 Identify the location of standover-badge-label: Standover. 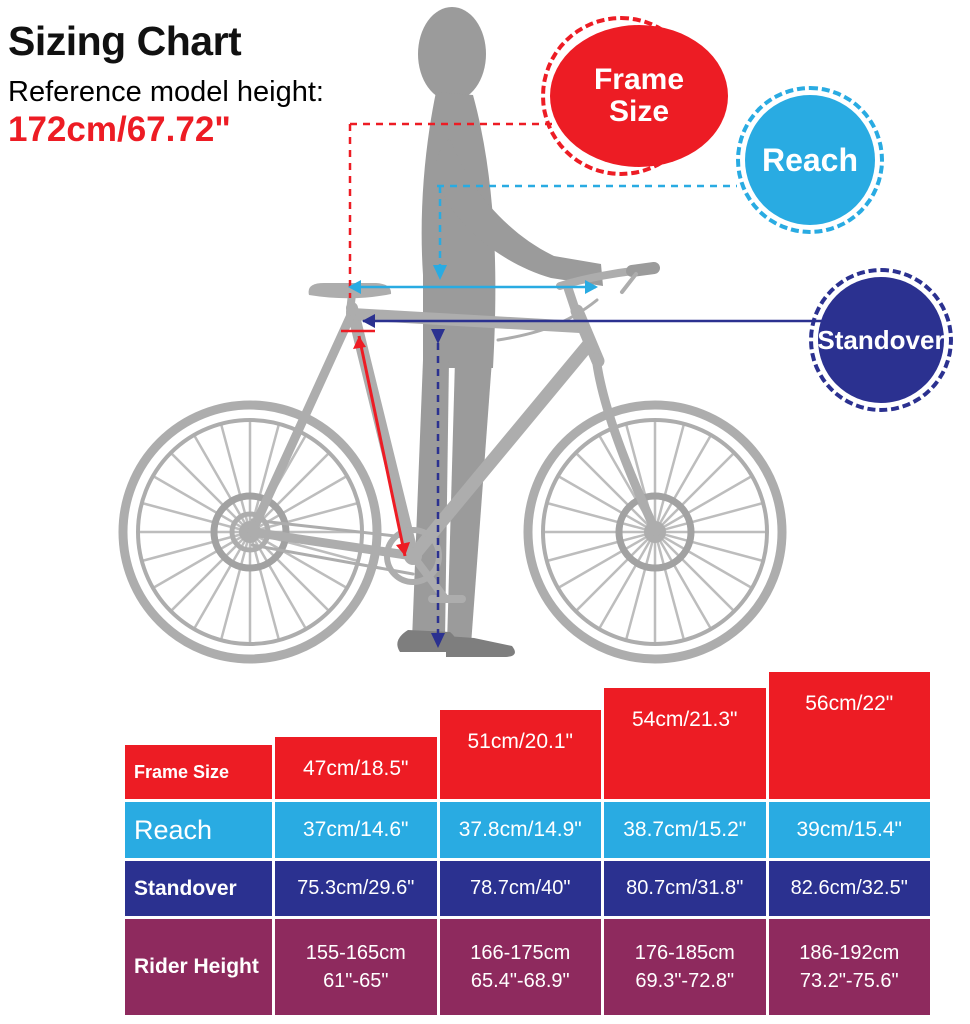
(881, 340).